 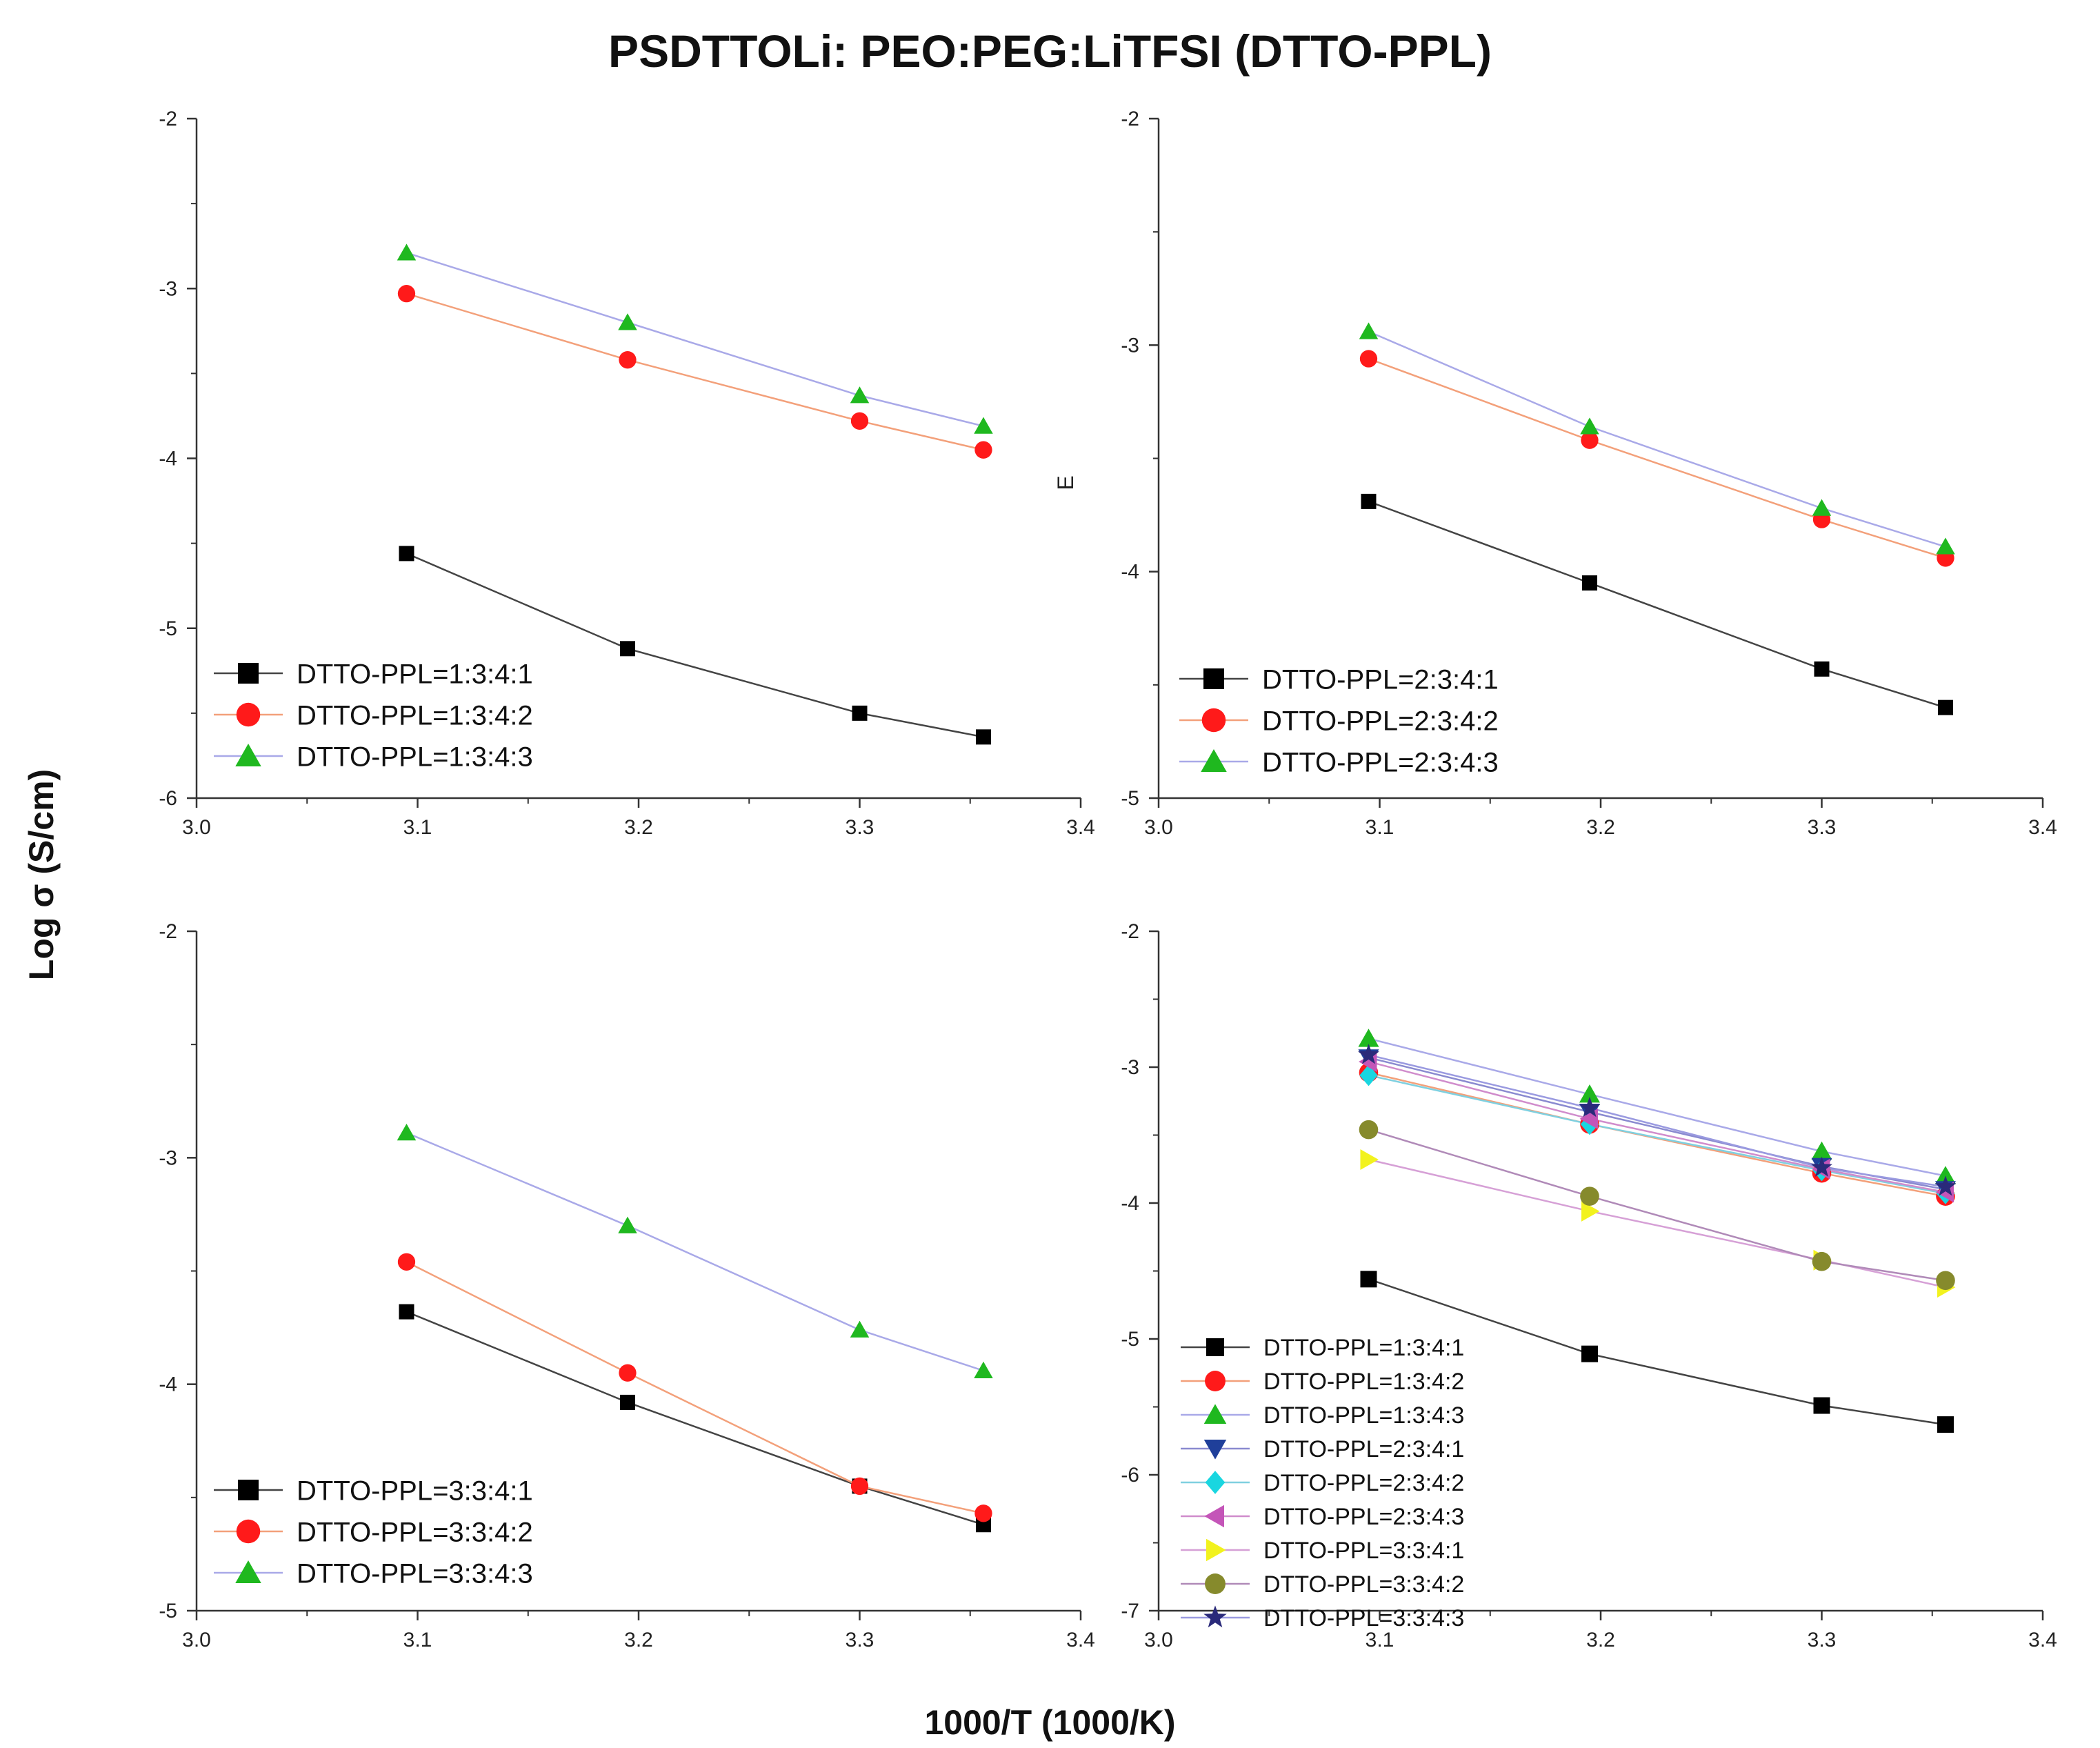 What do you see at coordinates (1369, 1075) in the screenshot?
I see `data-point-s5-diamond` at bounding box center [1369, 1075].